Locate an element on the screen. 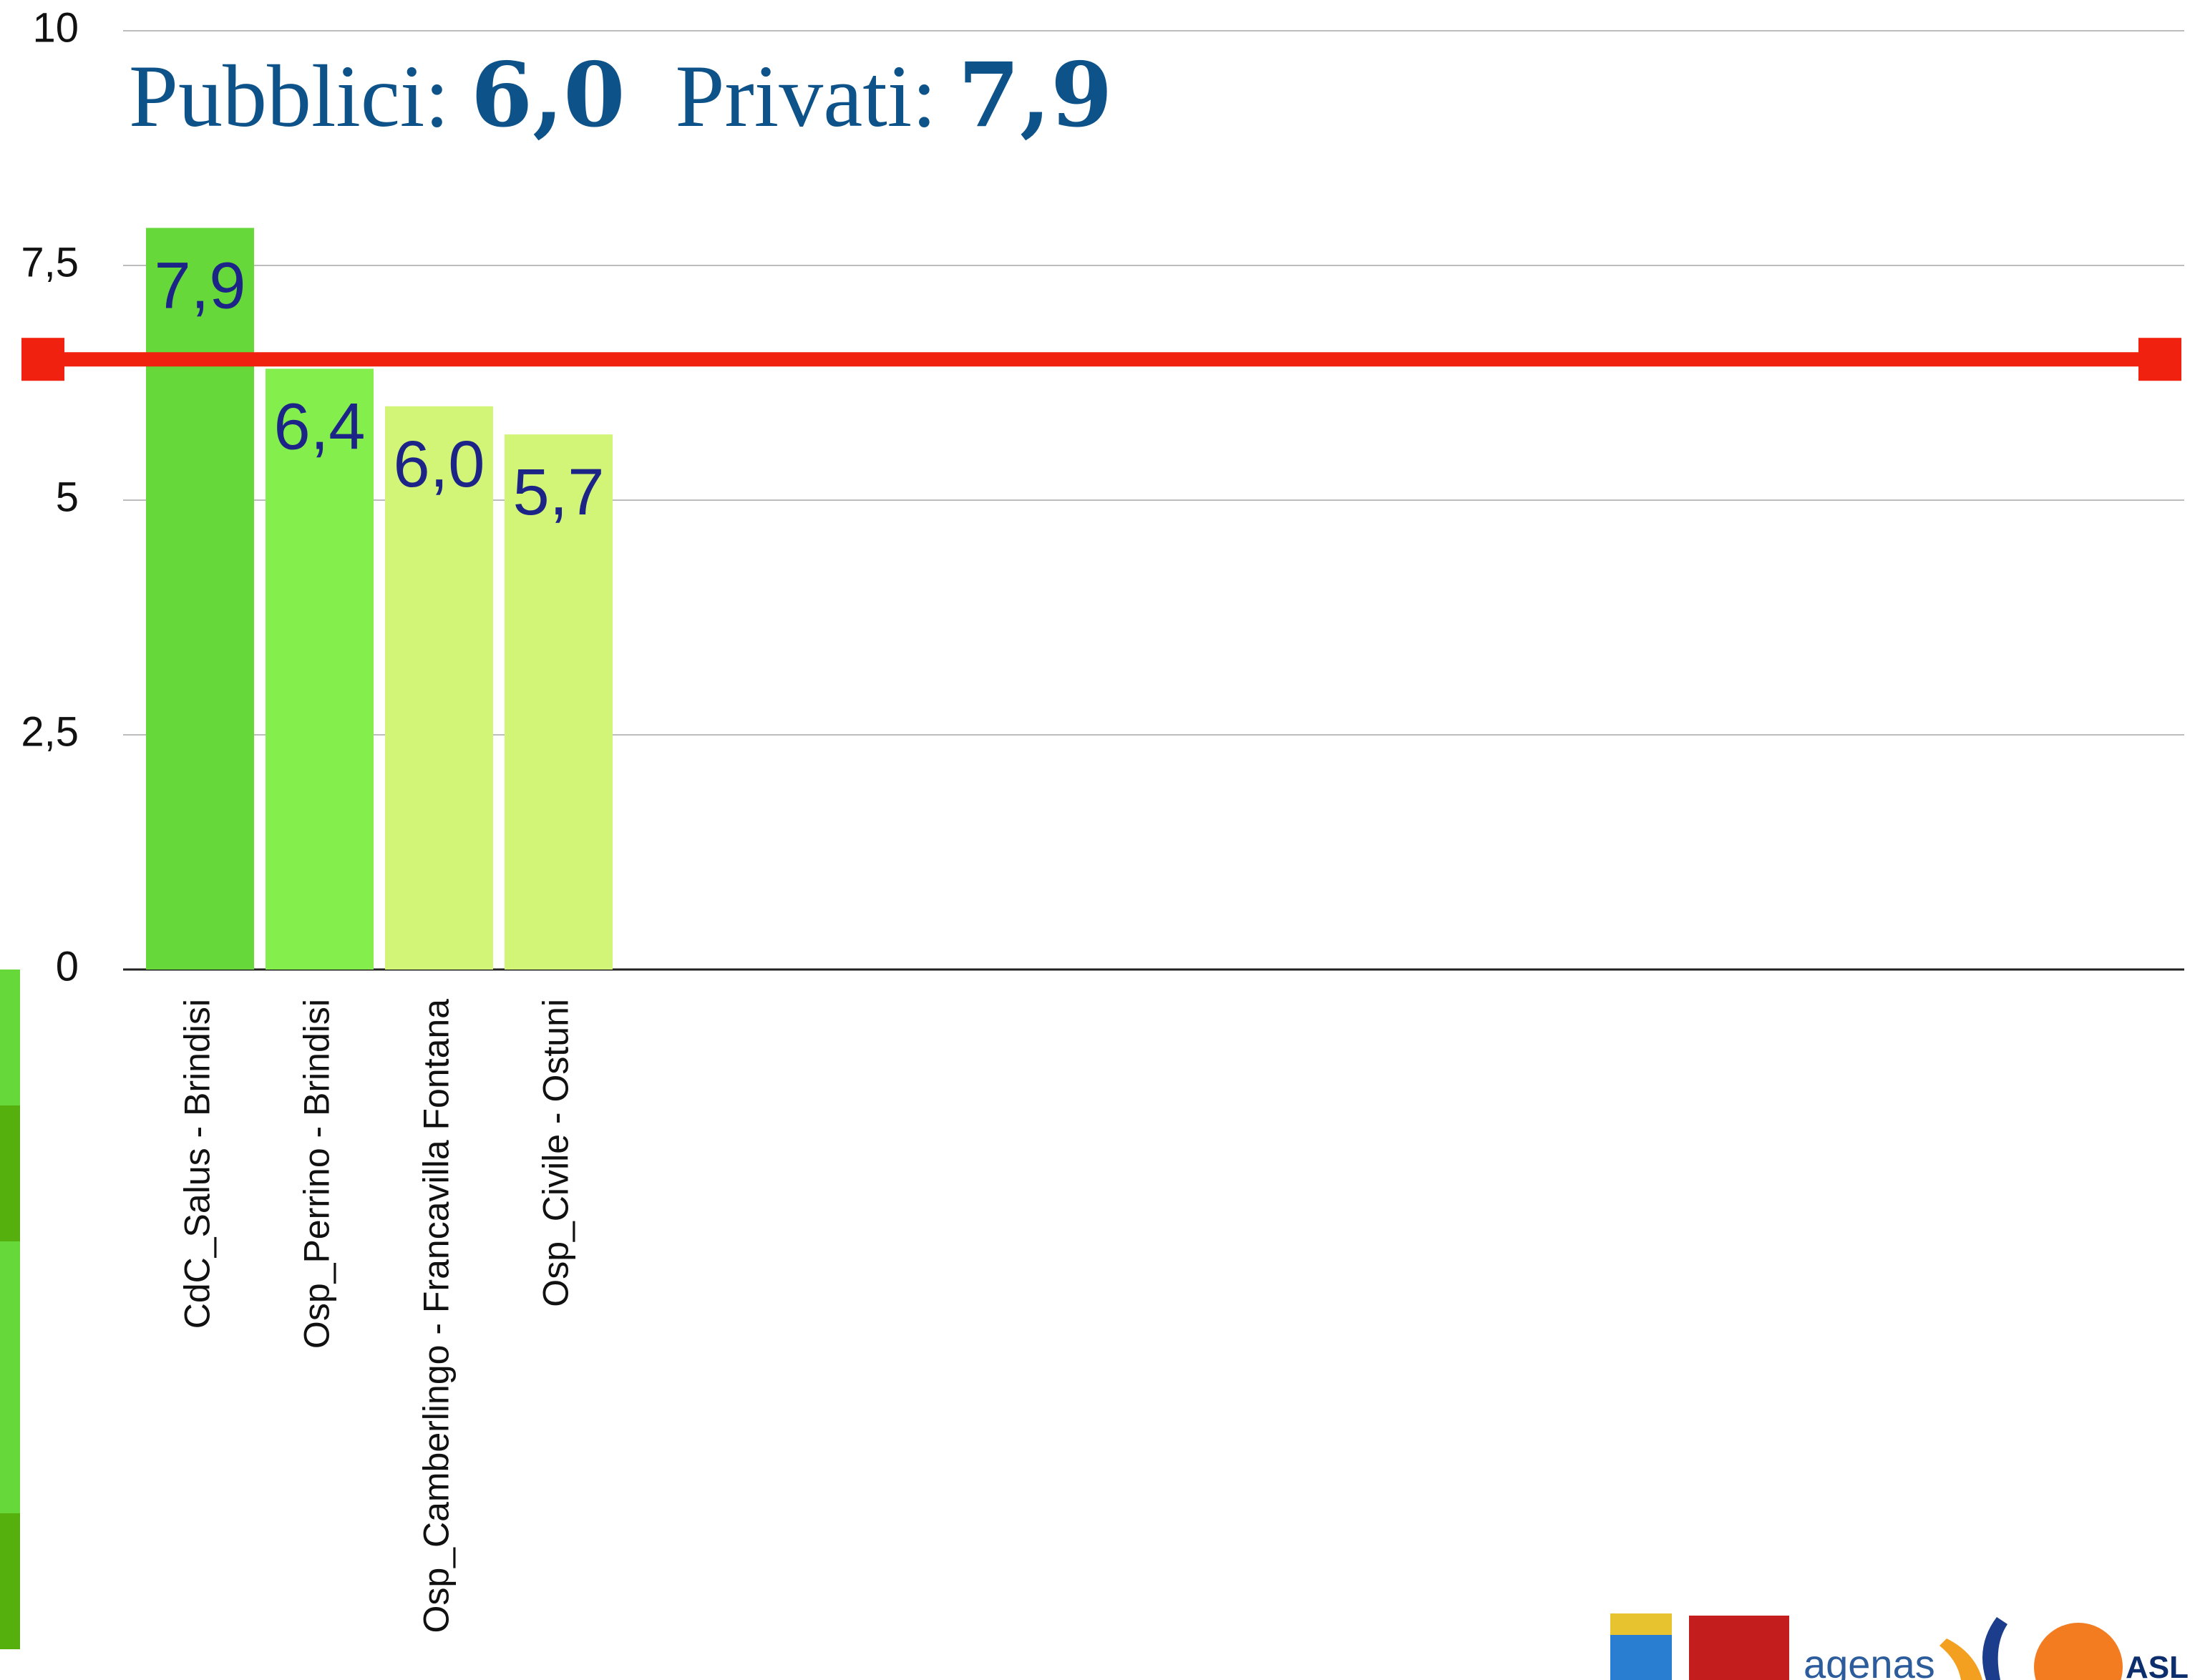 The width and height of the screenshot is (2200, 1680). value-label: 7,9 is located at coordinates (200, 286).